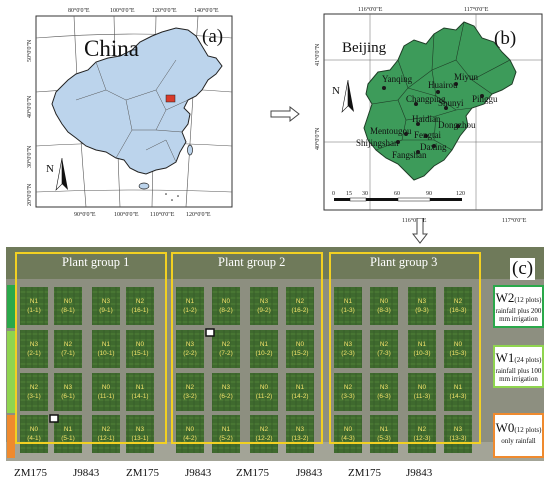 Image resolution: width=550 pixels, height=496 pixels. I want to click on district-shijingshan: Shijingshan, so click(377, 143).